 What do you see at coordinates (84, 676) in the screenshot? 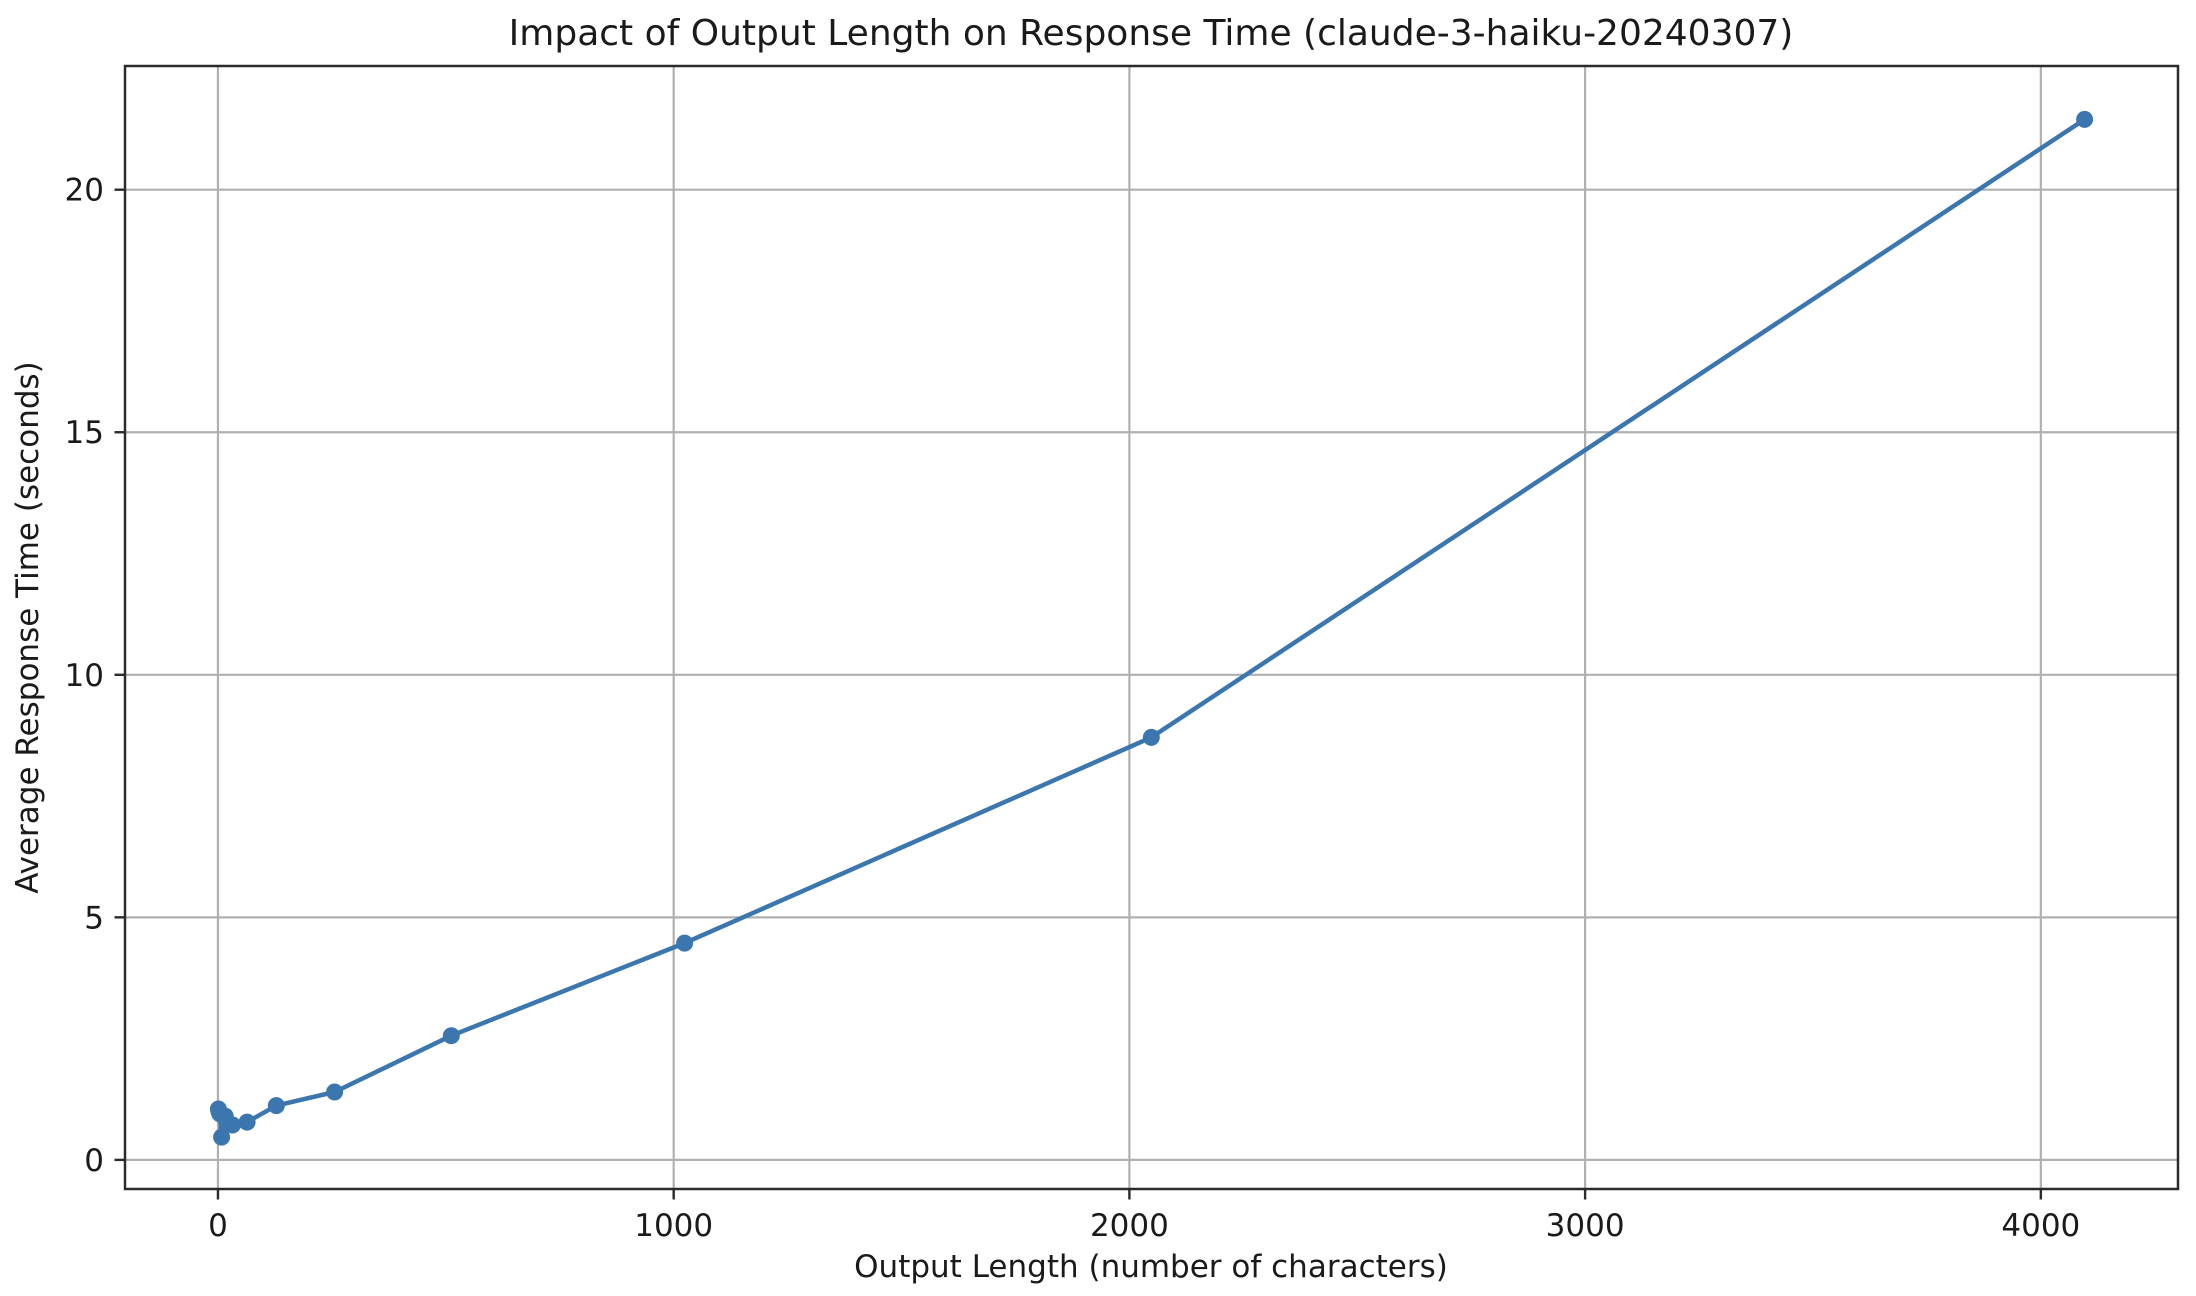
I see `y-tick-label: 10` at bounding box center [84, 676].